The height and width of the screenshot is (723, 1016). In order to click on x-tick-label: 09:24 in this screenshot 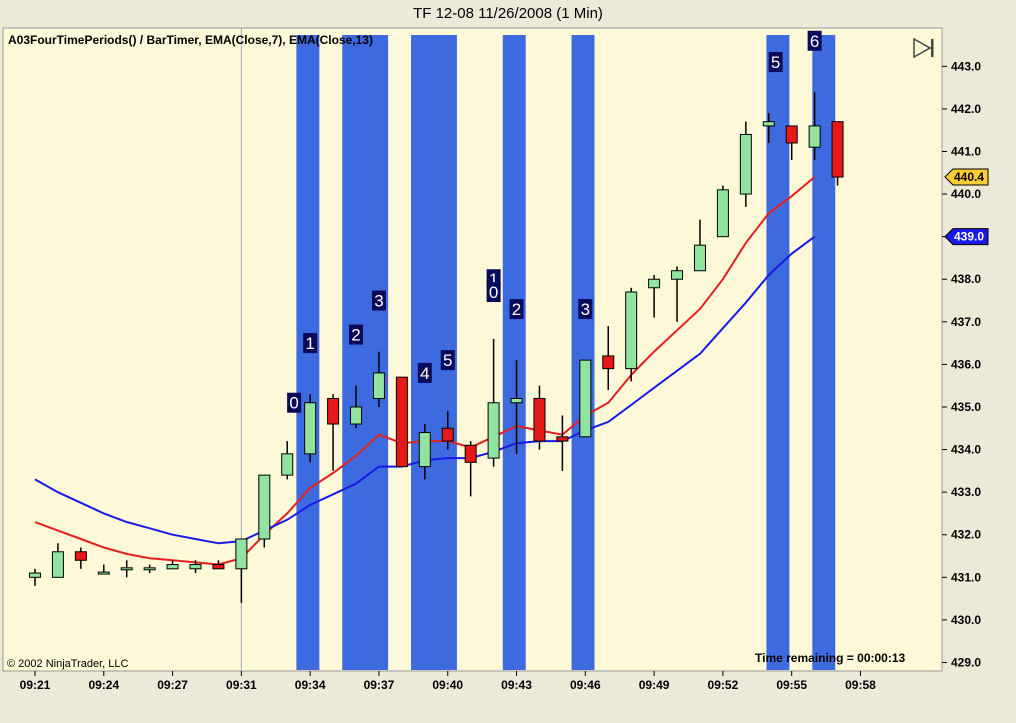, I will do `click(103, 685)`.